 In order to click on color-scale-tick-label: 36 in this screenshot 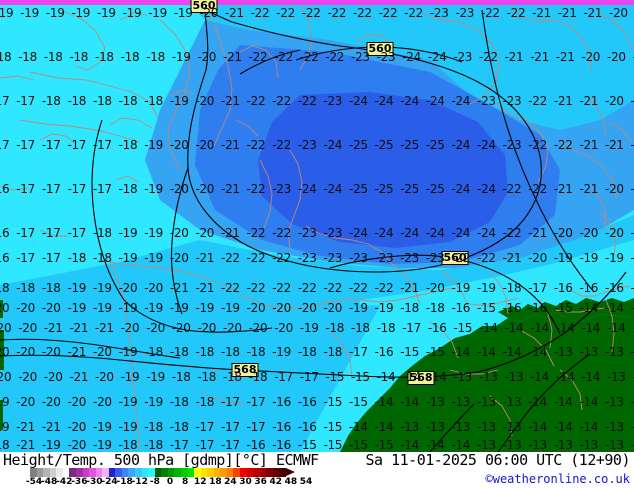, I will do `click(260, 482)`.